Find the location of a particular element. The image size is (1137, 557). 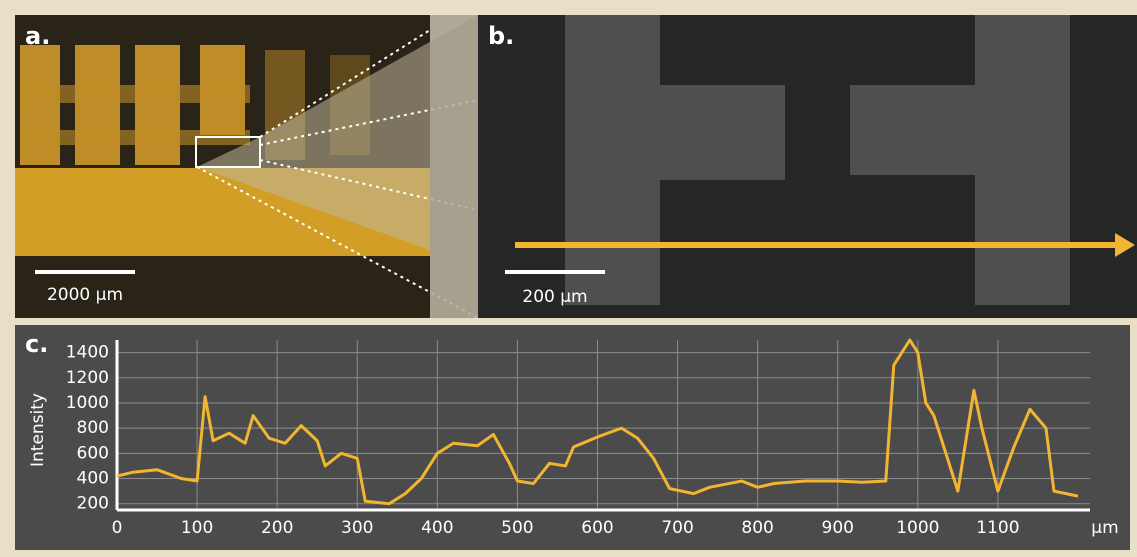

x-tick-label: 900 is located at coordinates (838, 528).